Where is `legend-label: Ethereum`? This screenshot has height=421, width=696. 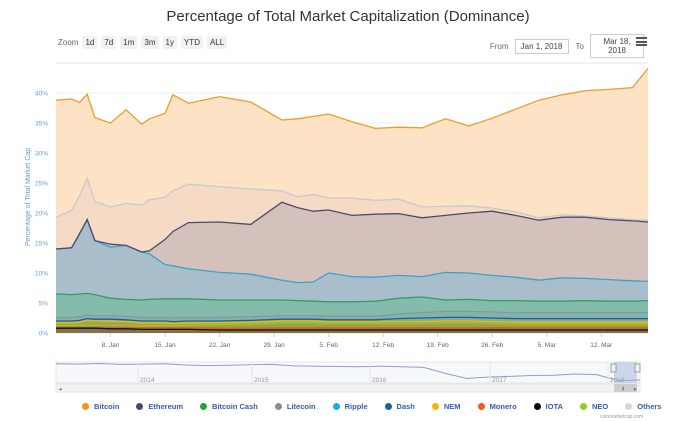
legend-label: Ethereum is located at coordinates (166, 406).